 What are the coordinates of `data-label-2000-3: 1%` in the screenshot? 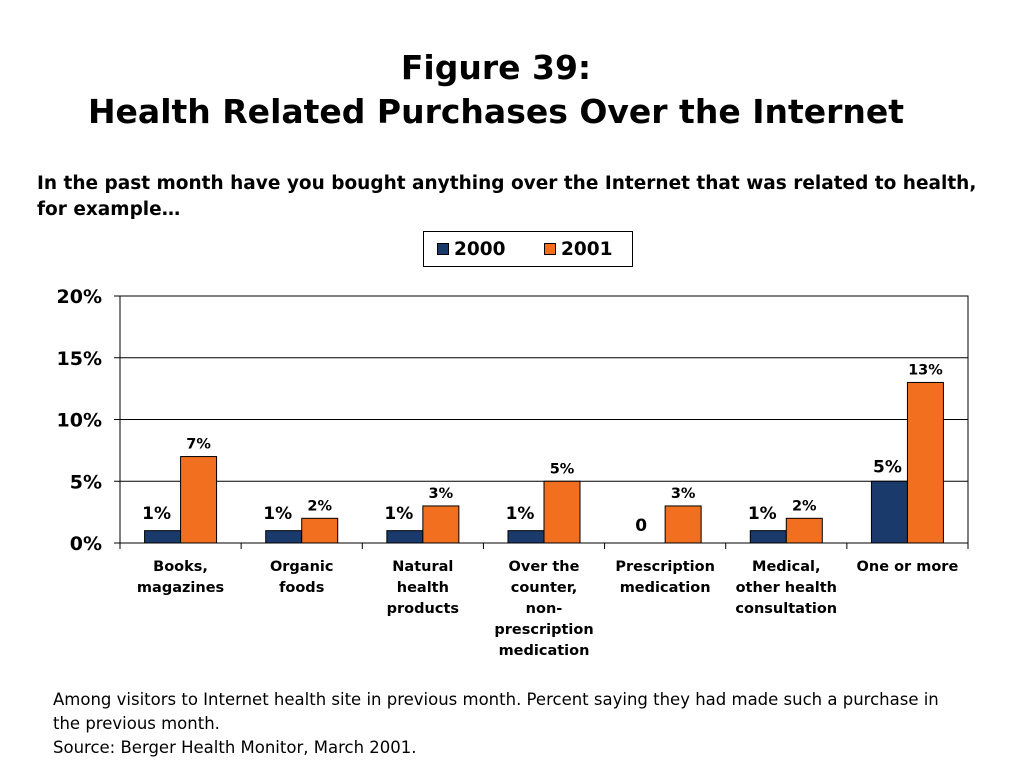 It's located at (520, 514).